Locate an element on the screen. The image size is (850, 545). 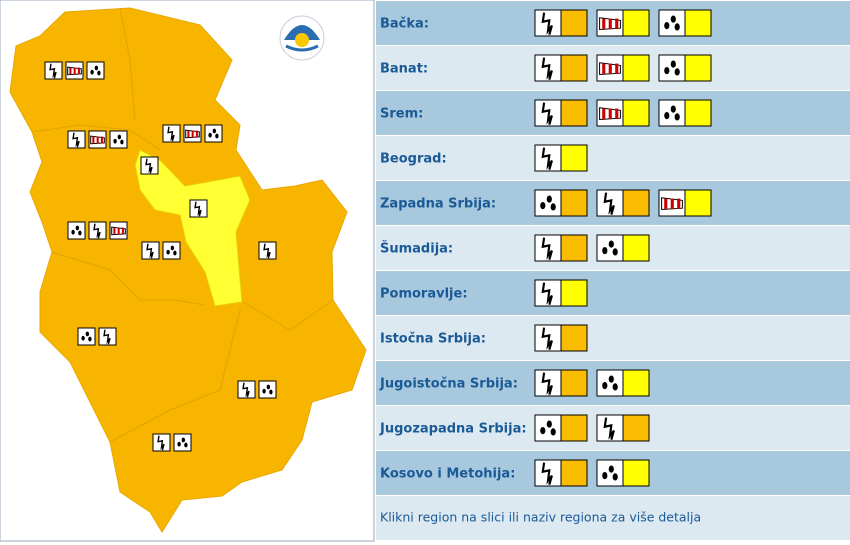
region-name: Srem: is located at coordinates (401, 114).